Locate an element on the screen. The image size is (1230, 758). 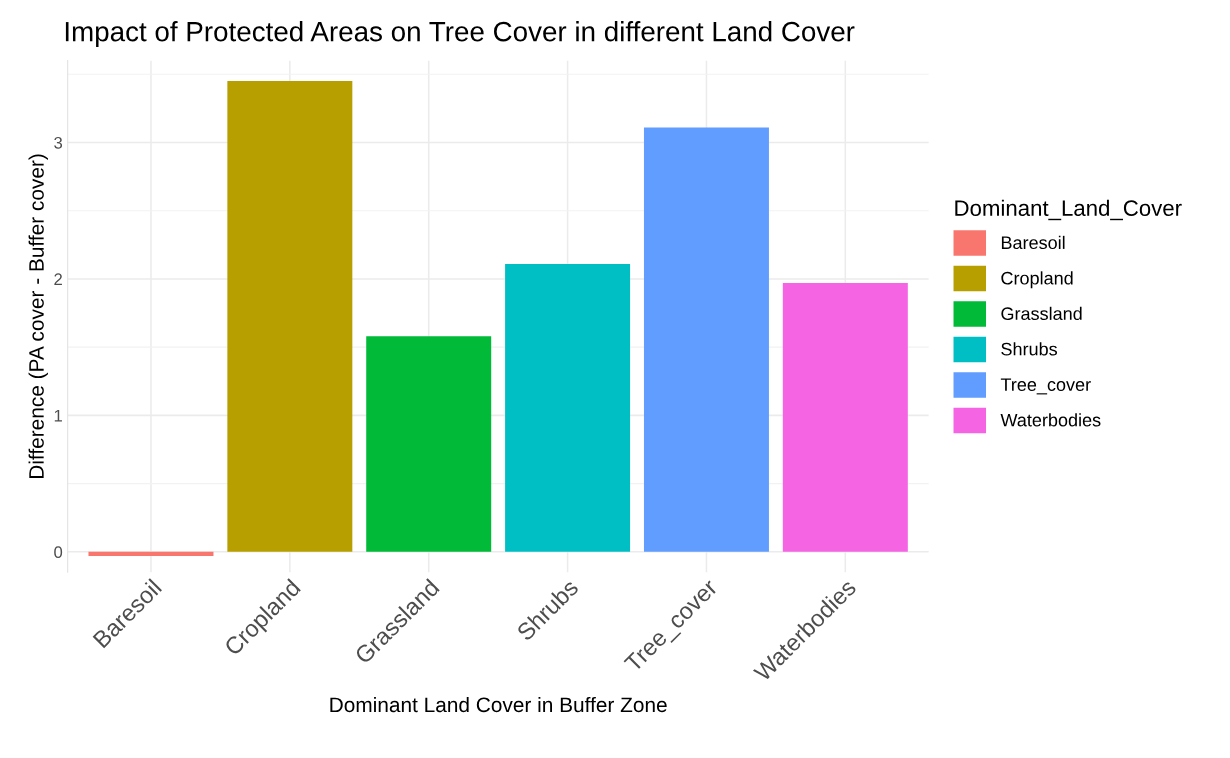
legend-label: Baresoil is located at coordinates (1033, 242).